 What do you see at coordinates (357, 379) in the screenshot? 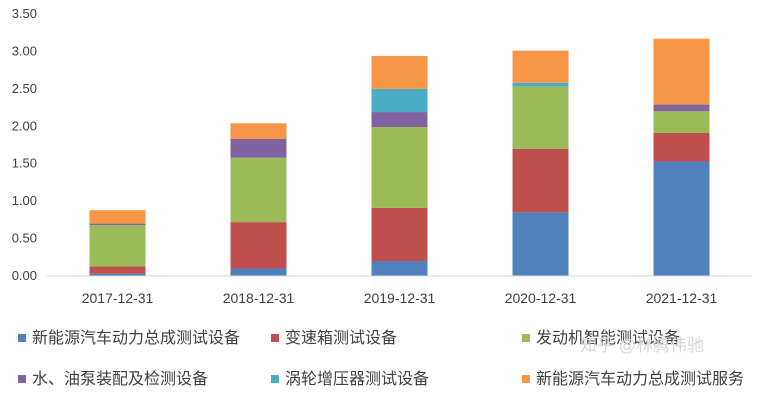
I see `legend-label: 涡轮增压器测试设备` at bounding box center [357, 379].